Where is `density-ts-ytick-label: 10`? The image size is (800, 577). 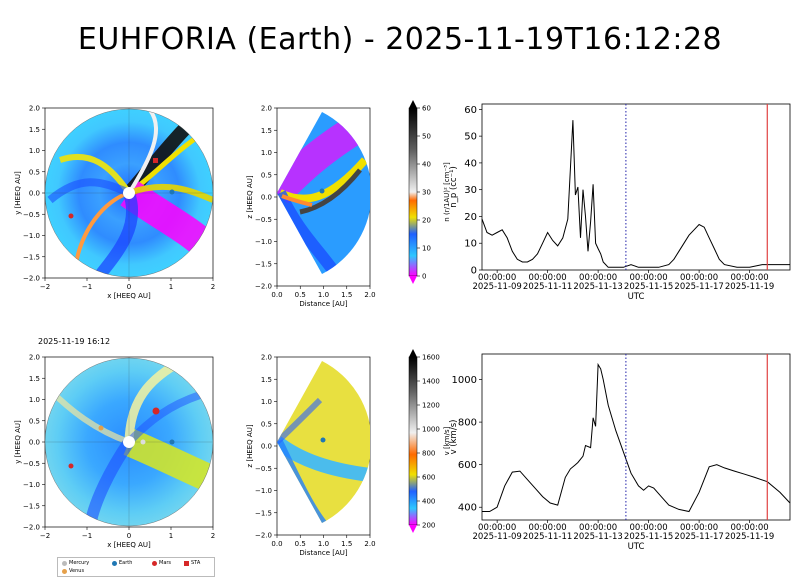
density-ts-ytick-label: 10 is located at coordinates (470, 244).